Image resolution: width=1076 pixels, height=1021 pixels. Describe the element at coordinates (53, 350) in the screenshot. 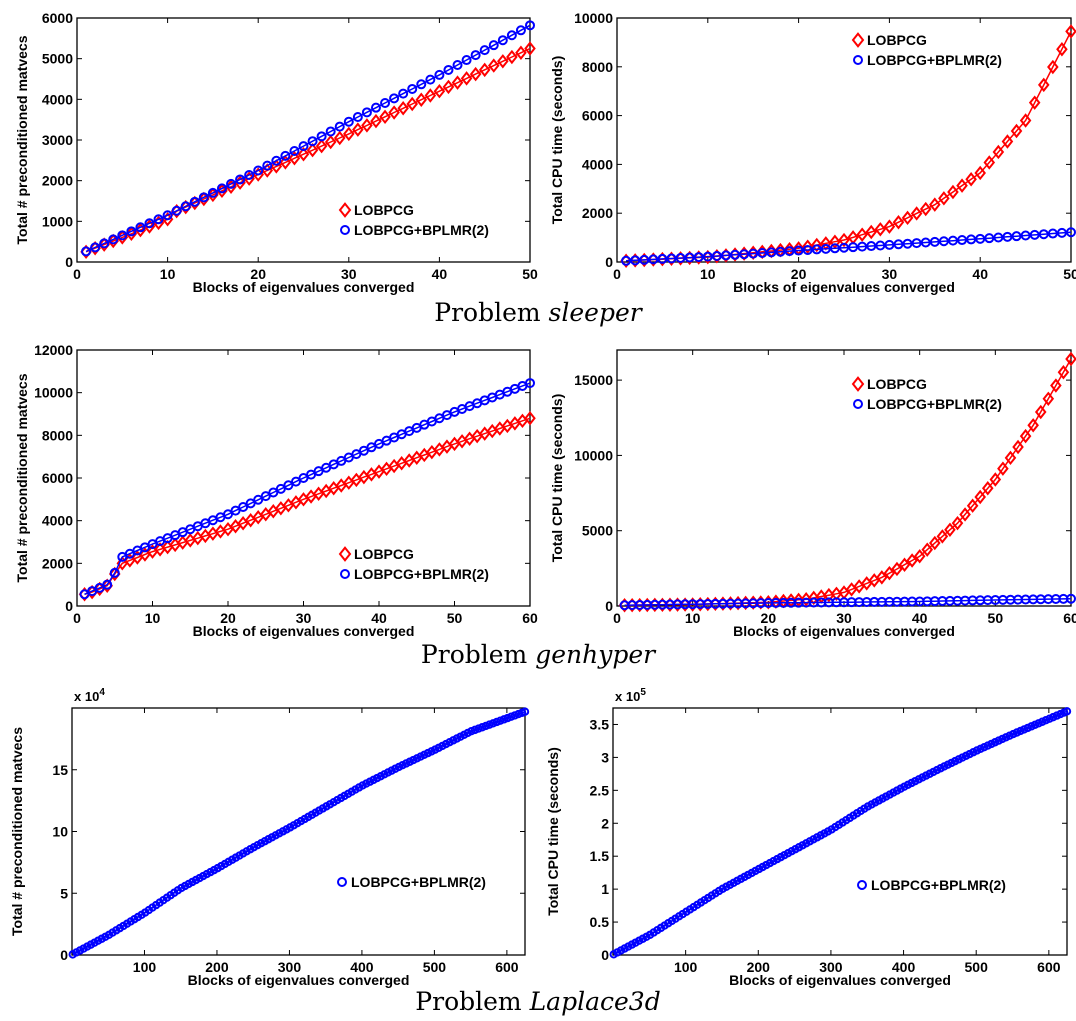

I see `y-tick-label: 12000` at that location.